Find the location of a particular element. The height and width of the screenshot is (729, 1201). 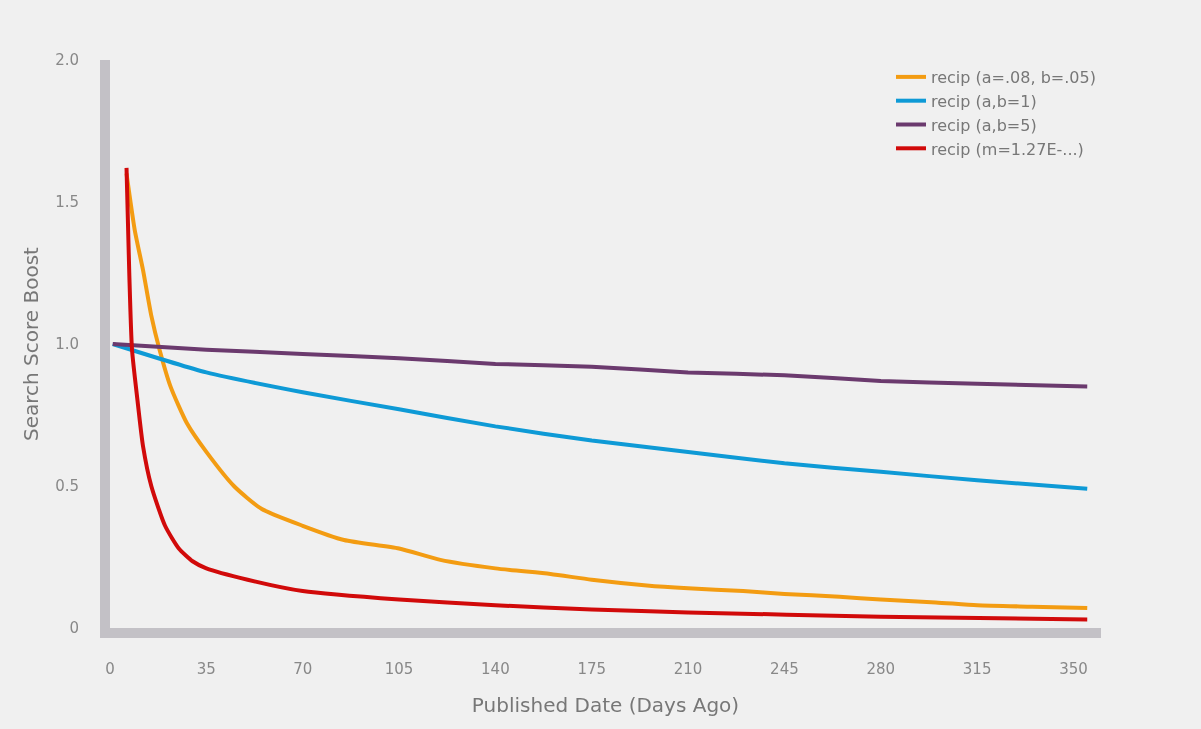

y-tick-label: 2.0 is located at coordinates (67, 60).